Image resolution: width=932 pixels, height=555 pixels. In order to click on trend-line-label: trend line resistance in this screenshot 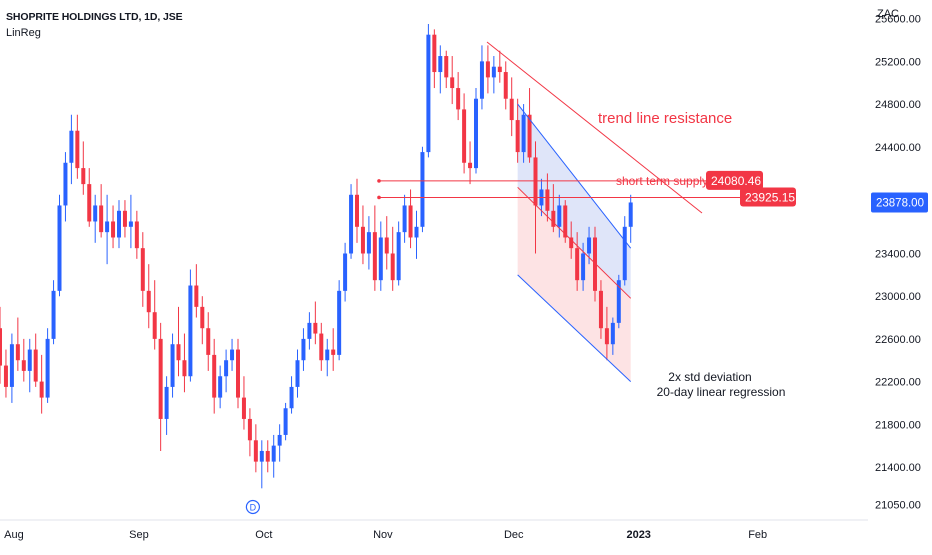, I will do `click(665, 118)`.